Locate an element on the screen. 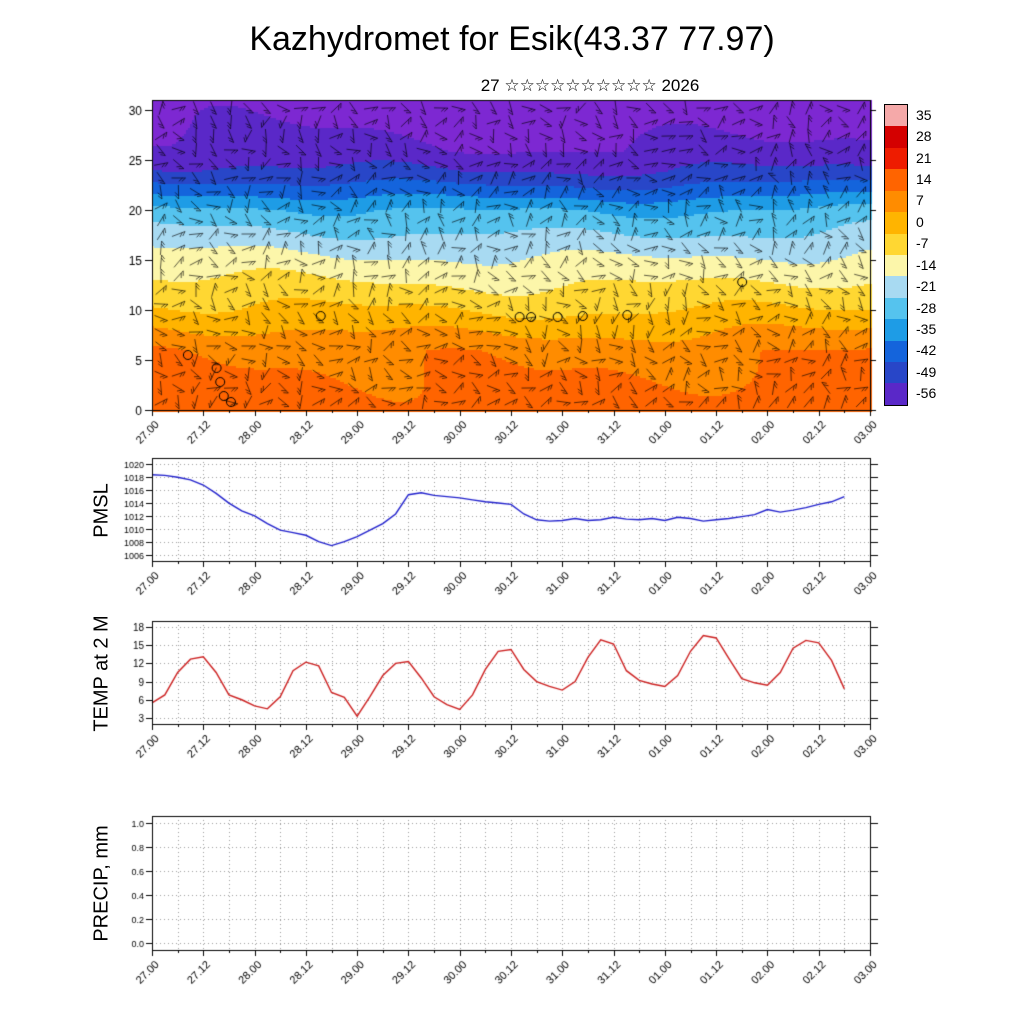  colorbar-label: 35 is located at coordinates (924, 114).